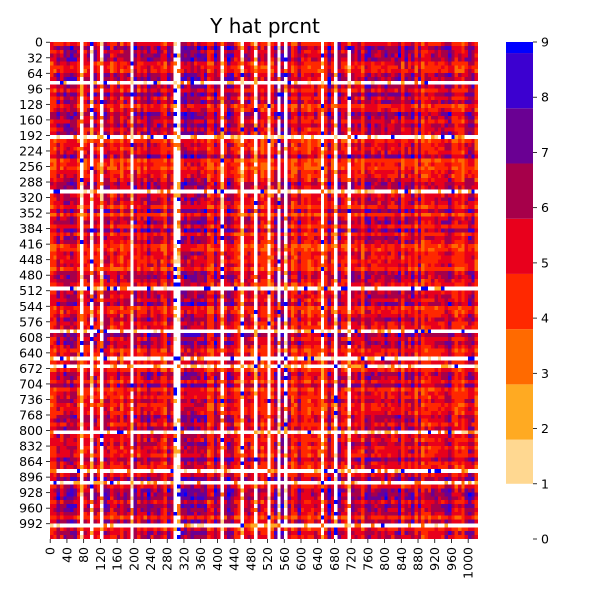 This screenshot has height=600, width=600. What do you see at coordinates (200, 559) in the screenshot?
I see `column-tick-label: 360` at bounding box center [200, 559].